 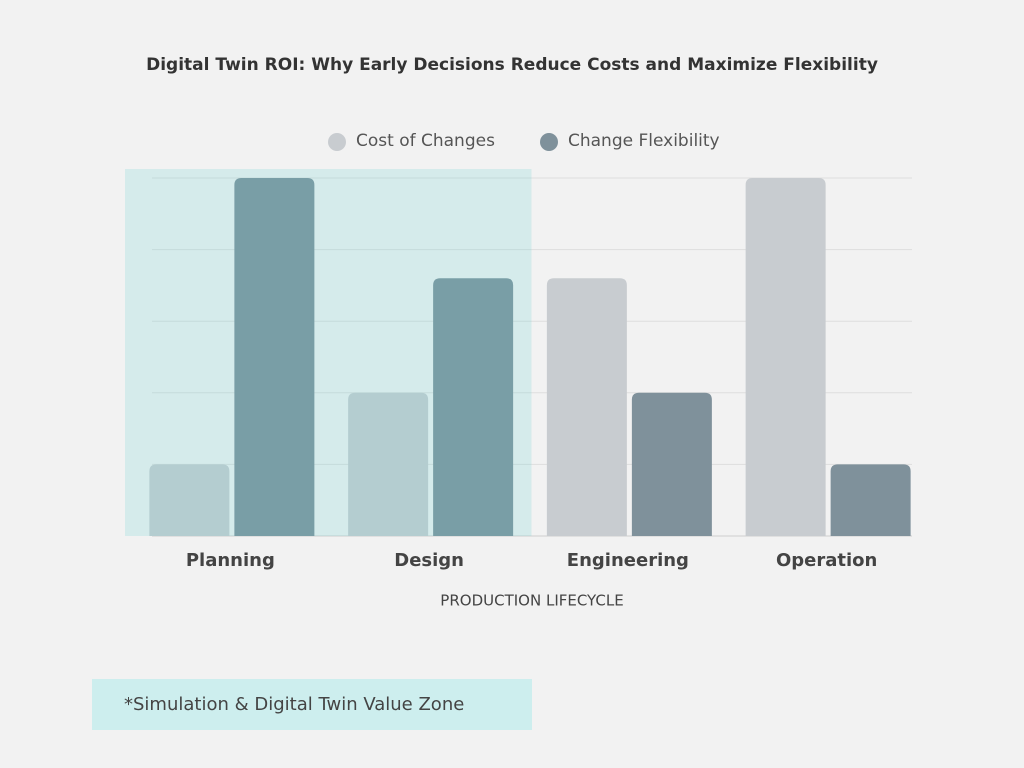 What do you see at coordinates (230, 560) in the screenshot?
I see `x-tick-label: Planning` at bounding box center [230, 560].